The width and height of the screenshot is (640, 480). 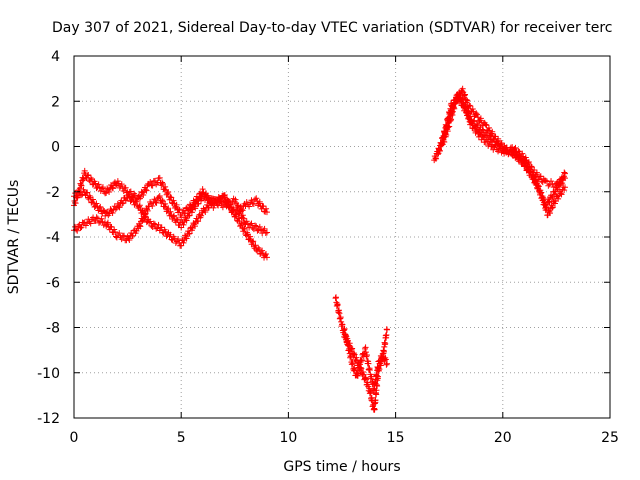 I want to click on x-tick-label: 10, so click(x=288, y=438).